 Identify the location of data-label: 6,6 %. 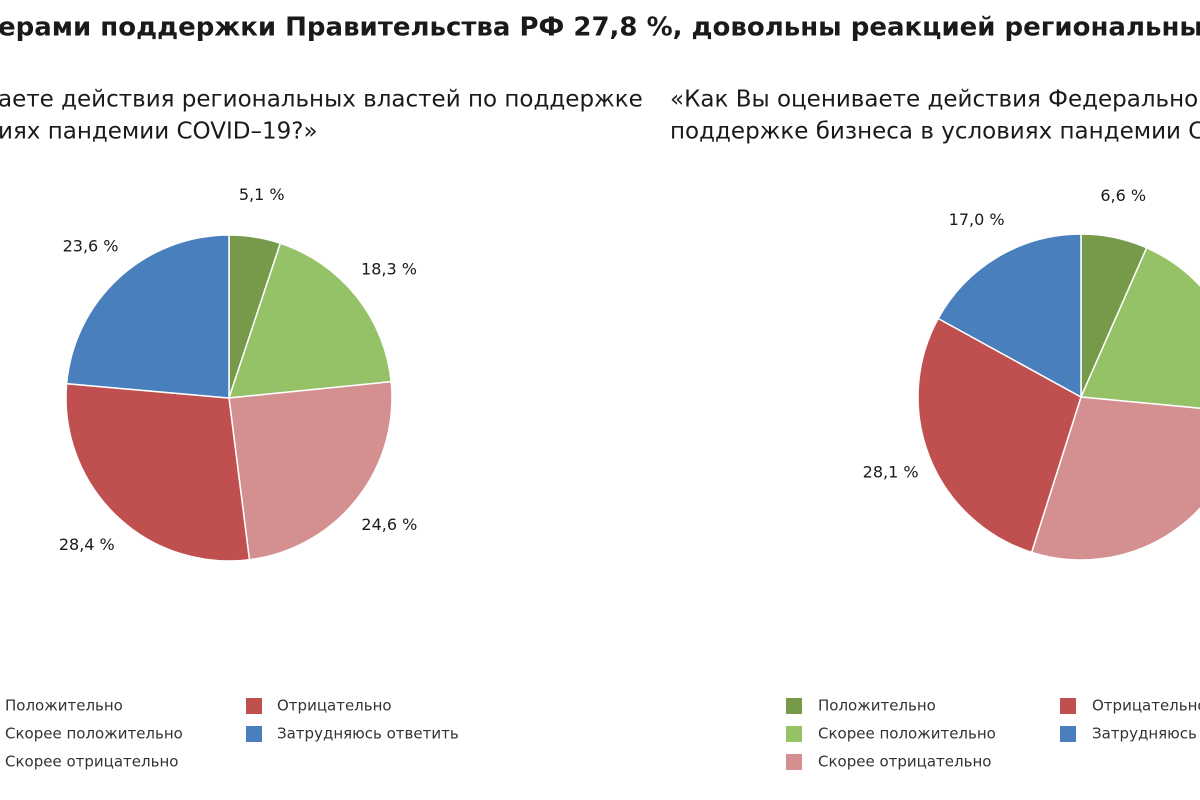
(1123, 195).